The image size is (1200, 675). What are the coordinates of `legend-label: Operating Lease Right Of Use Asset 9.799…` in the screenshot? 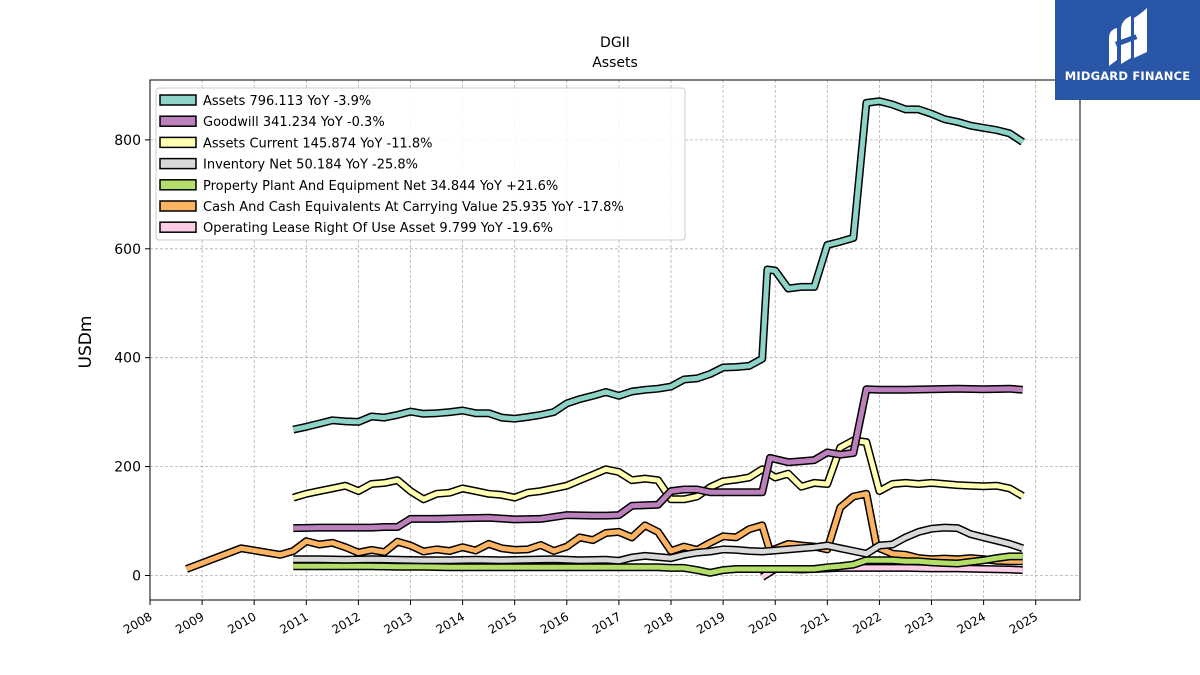 It's located at (378, 228).